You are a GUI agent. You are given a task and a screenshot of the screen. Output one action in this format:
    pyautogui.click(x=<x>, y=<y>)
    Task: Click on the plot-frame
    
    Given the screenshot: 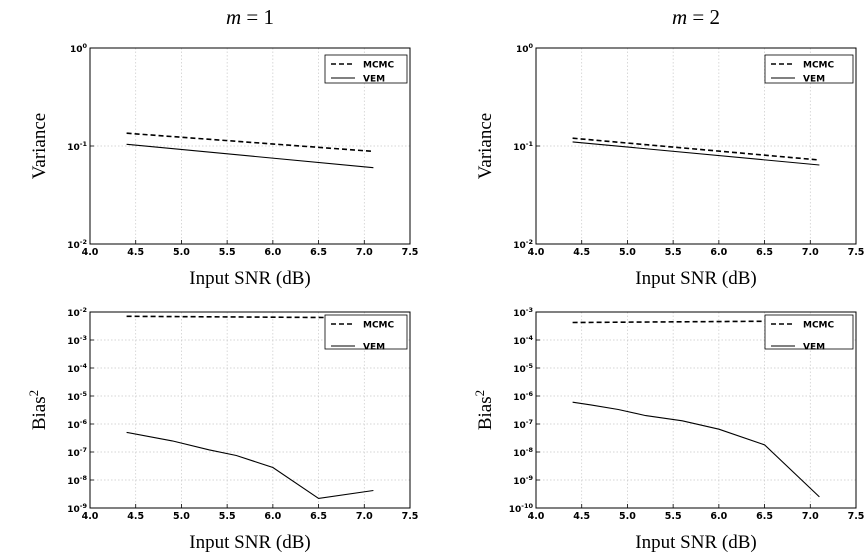 What is the action you would take?
    pyautogui.click(x=250, y=410)
    